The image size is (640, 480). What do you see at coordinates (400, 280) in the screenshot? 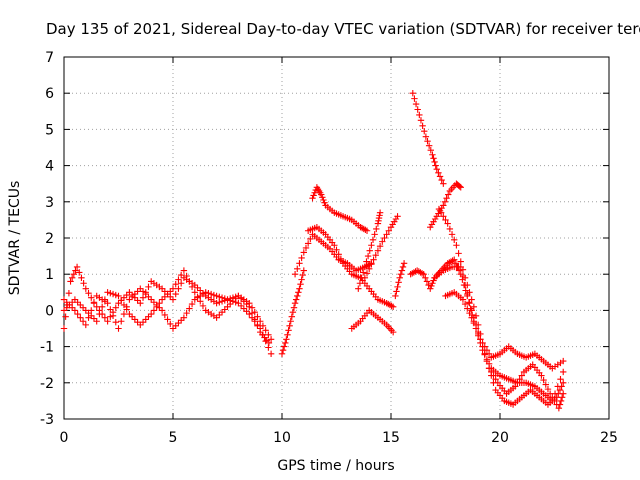
I see `series-sat-k` at bounding box center [400, 280].